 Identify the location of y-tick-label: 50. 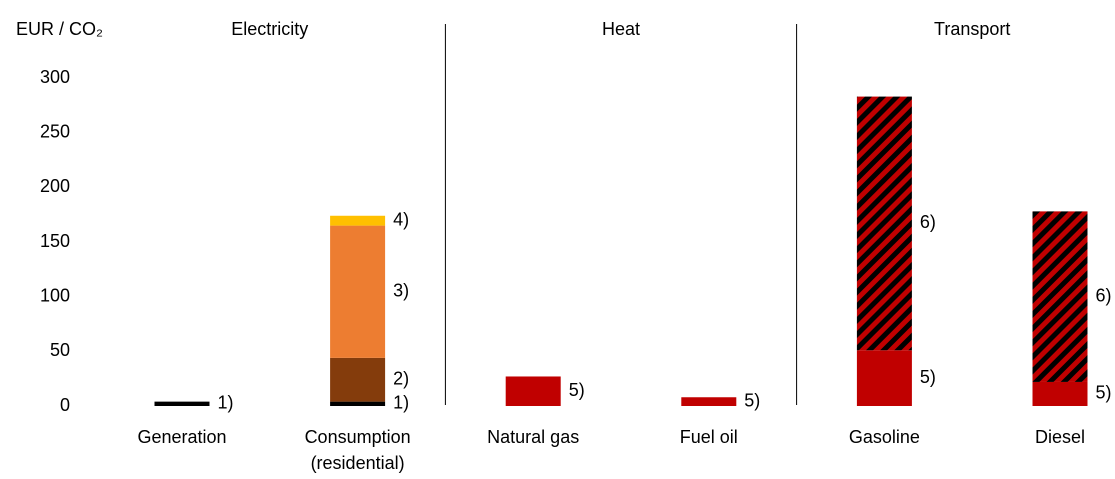
(60, 350).